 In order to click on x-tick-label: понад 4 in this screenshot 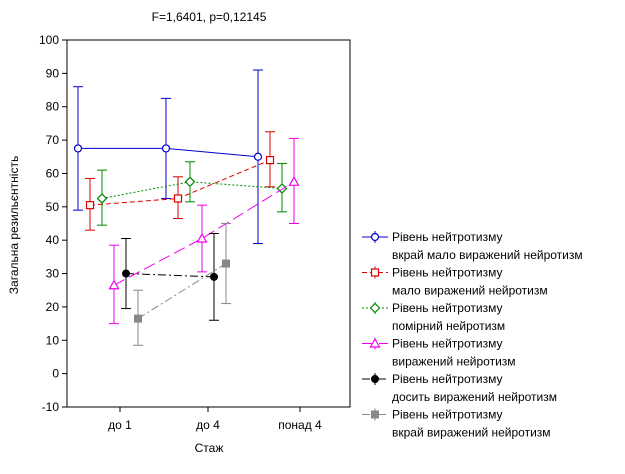, I will do `click(300, 425)`.